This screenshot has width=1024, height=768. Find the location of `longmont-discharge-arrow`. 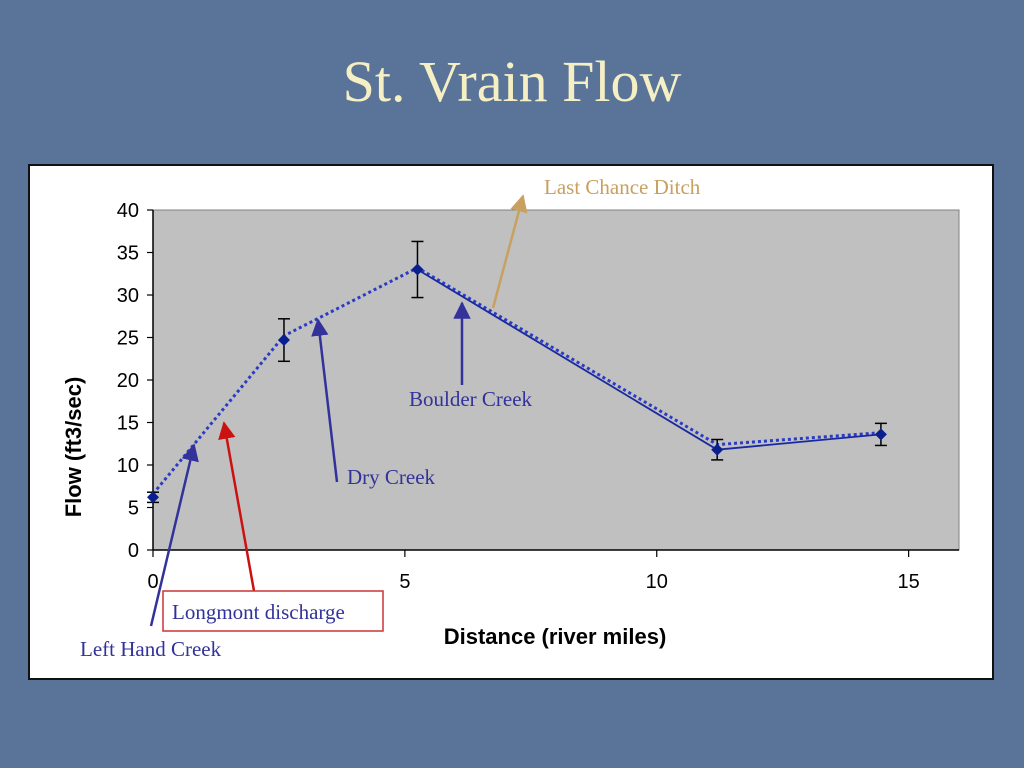

longmont-discharge-arrow is located at coordinates (237, 506).